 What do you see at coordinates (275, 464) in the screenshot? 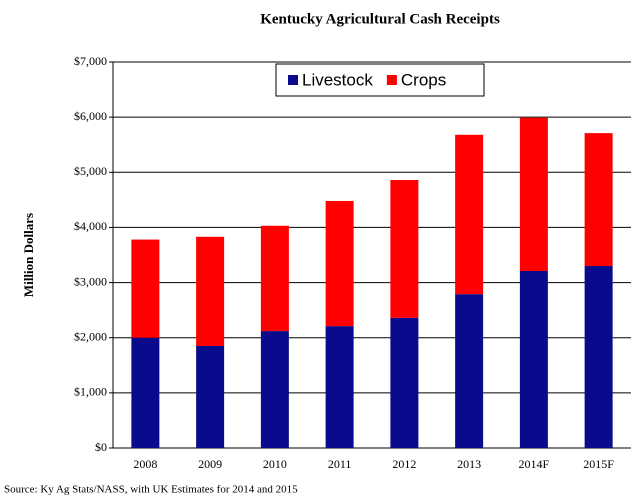
I see `x-tick-label: 2010` at bounding box center [275, 464].